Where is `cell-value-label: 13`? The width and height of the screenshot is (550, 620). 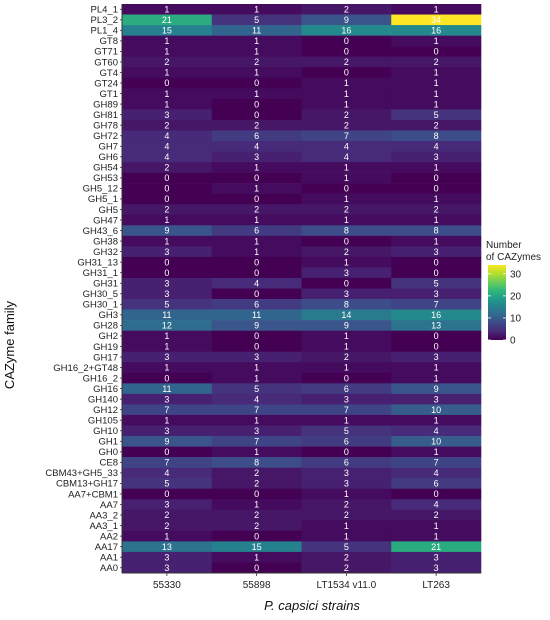
cell-value-label: 13 is located at coordinates (167, 547).